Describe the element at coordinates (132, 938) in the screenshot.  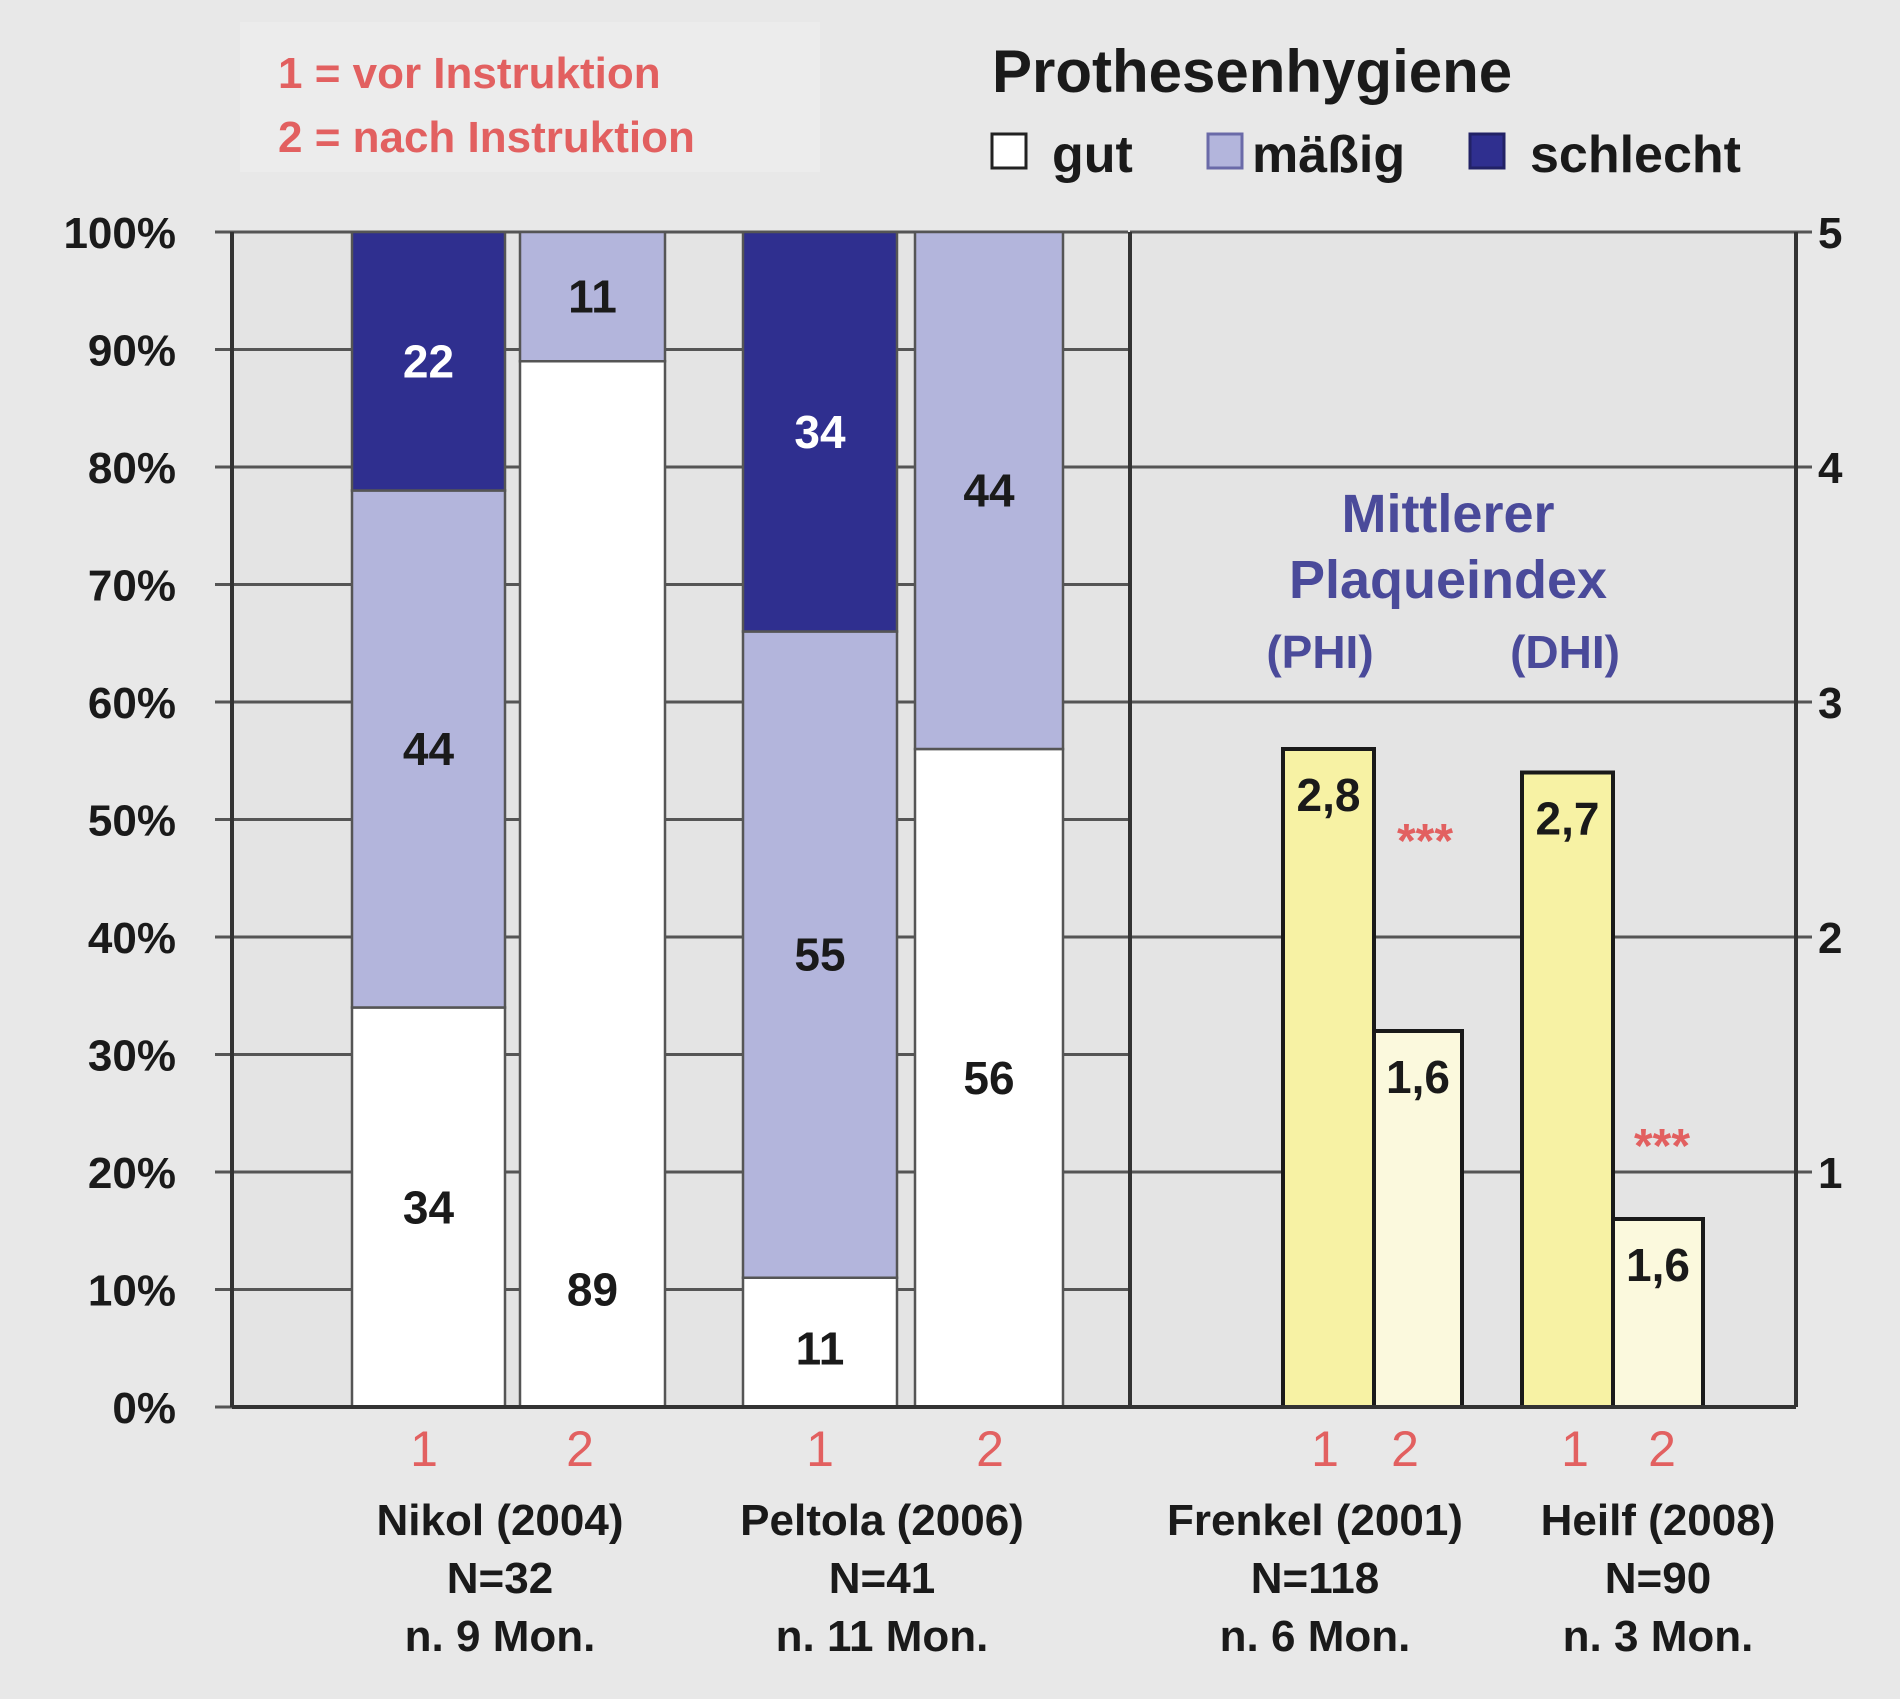
I see `left-tick-label: 40%` at that location.